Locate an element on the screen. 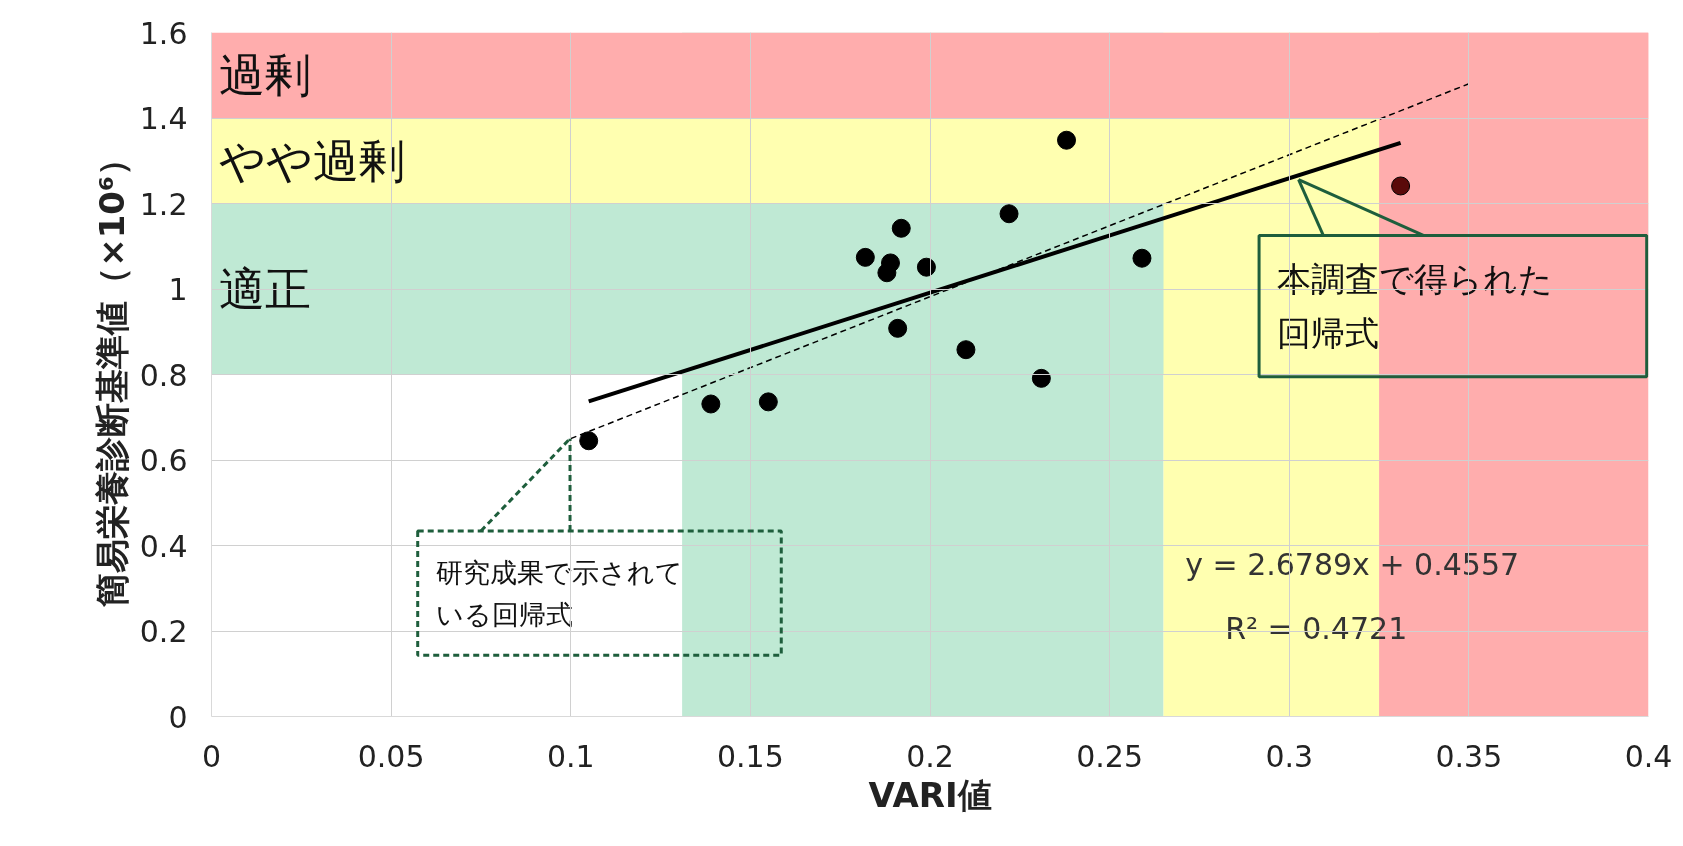 Image resolution: width=1683 pixels, height=846 pixels. x-tick-label: 0.15 is located at coordinates (750, 756).